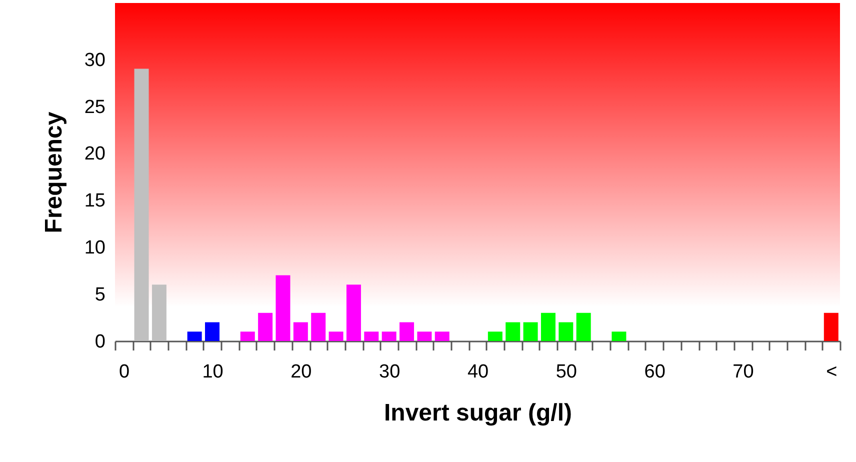 Image resolution: width=856 pixels, height=462 pixels. What do you see at coordinates (95, 60) in the screenshot?
I see `y-tick-label: 30` at bounding box center [95, 60].